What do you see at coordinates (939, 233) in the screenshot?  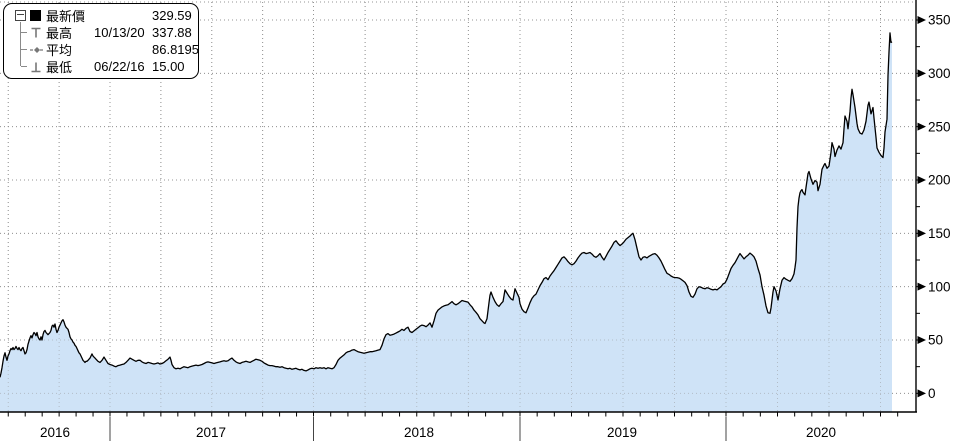 I see `y-tick-label: 150` at bounding box center [939, 233].